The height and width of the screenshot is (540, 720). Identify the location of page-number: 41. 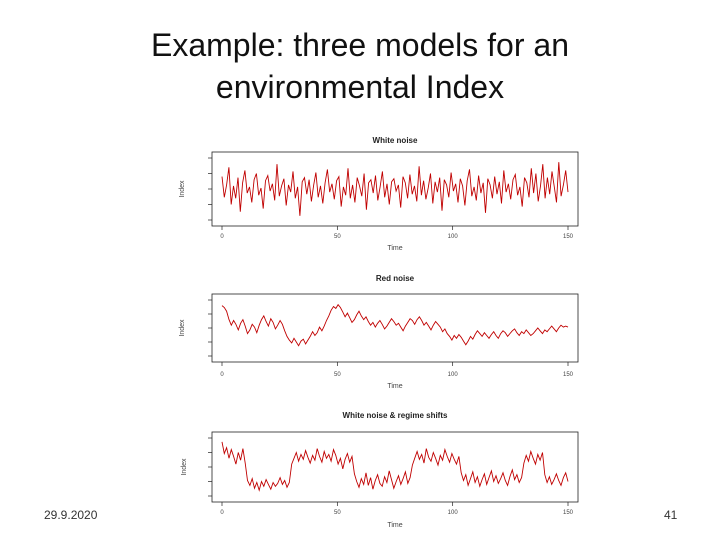
(671, 515).